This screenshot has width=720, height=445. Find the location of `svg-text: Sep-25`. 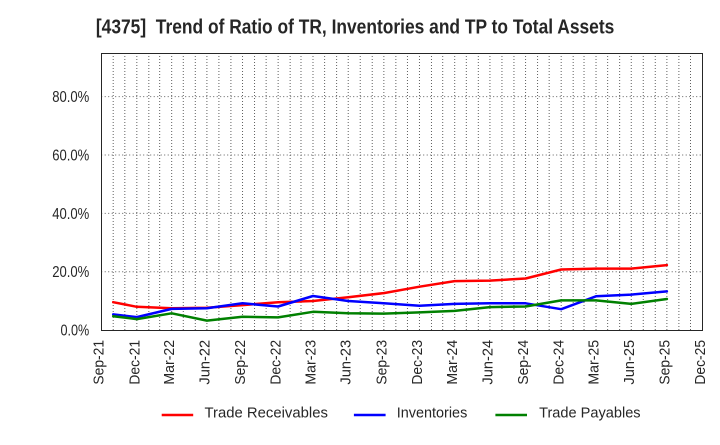

svg-text: Sep-25 is located at coordinates (664, 362).